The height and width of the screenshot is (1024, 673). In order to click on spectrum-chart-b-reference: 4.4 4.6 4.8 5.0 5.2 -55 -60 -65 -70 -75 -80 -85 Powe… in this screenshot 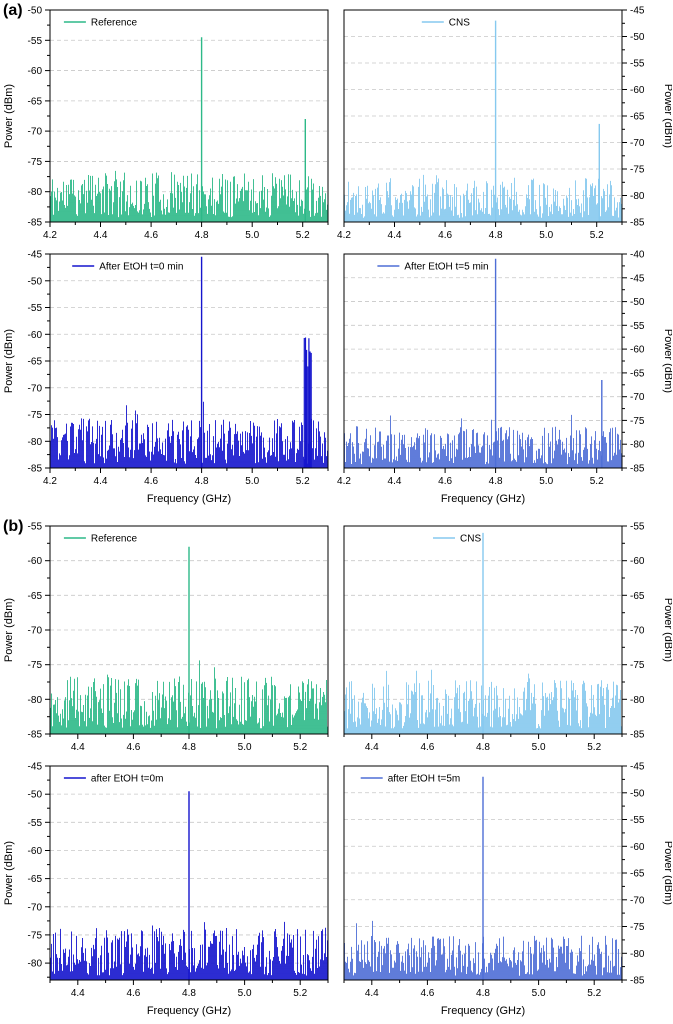, I will do `click(166, 637)`.